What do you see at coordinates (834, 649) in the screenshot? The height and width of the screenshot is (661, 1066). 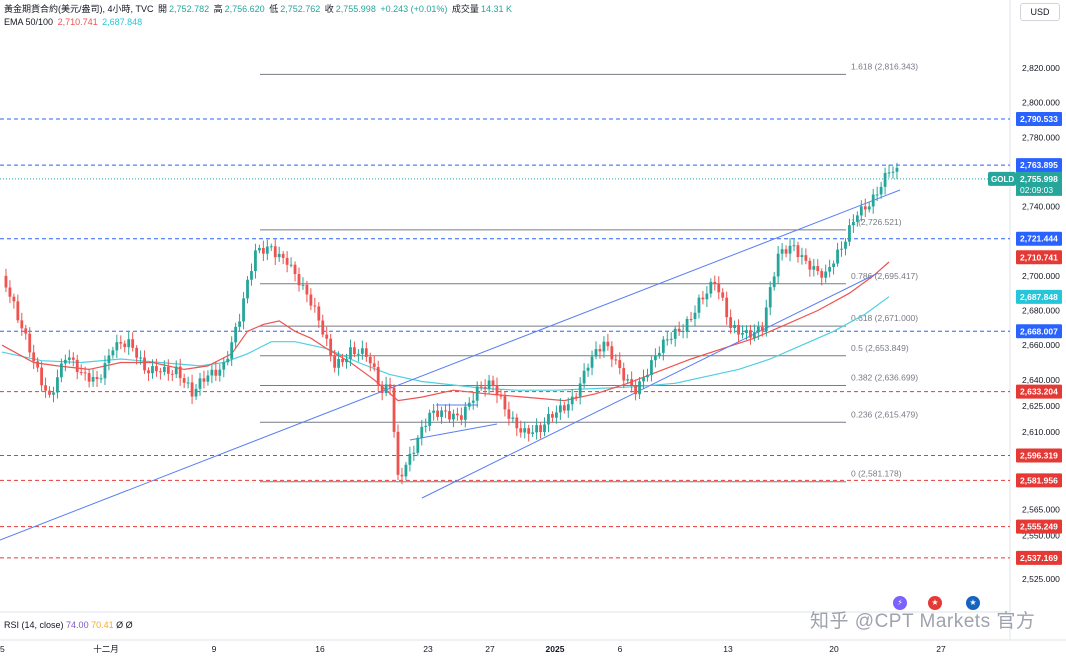 I see `time-tick-label: 20` at bounding box center [834, 649].